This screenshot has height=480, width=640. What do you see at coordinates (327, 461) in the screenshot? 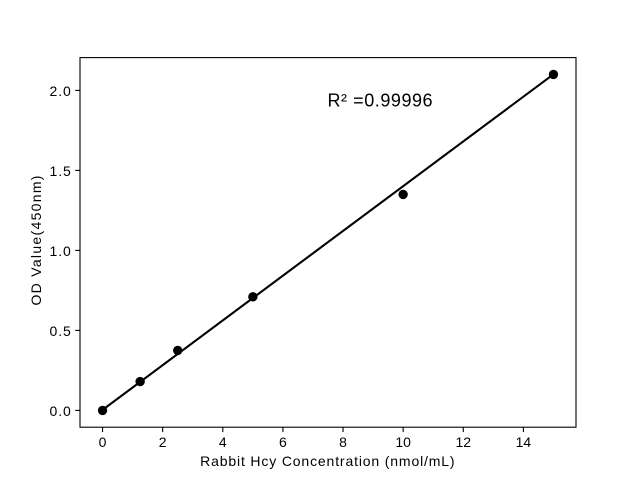
I see `svg-text:Rabbit Hcy Concentration (nmol: Rabbit Hcy Concentration (nmol/mL)` at bounding box center [327, 461].